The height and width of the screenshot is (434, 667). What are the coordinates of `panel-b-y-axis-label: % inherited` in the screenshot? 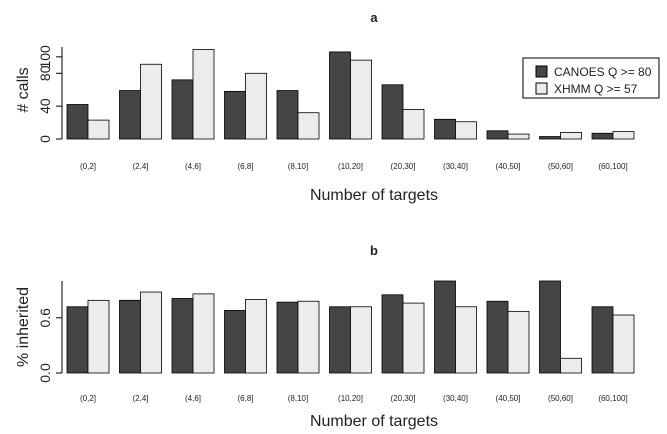 It's located at (23, 327).